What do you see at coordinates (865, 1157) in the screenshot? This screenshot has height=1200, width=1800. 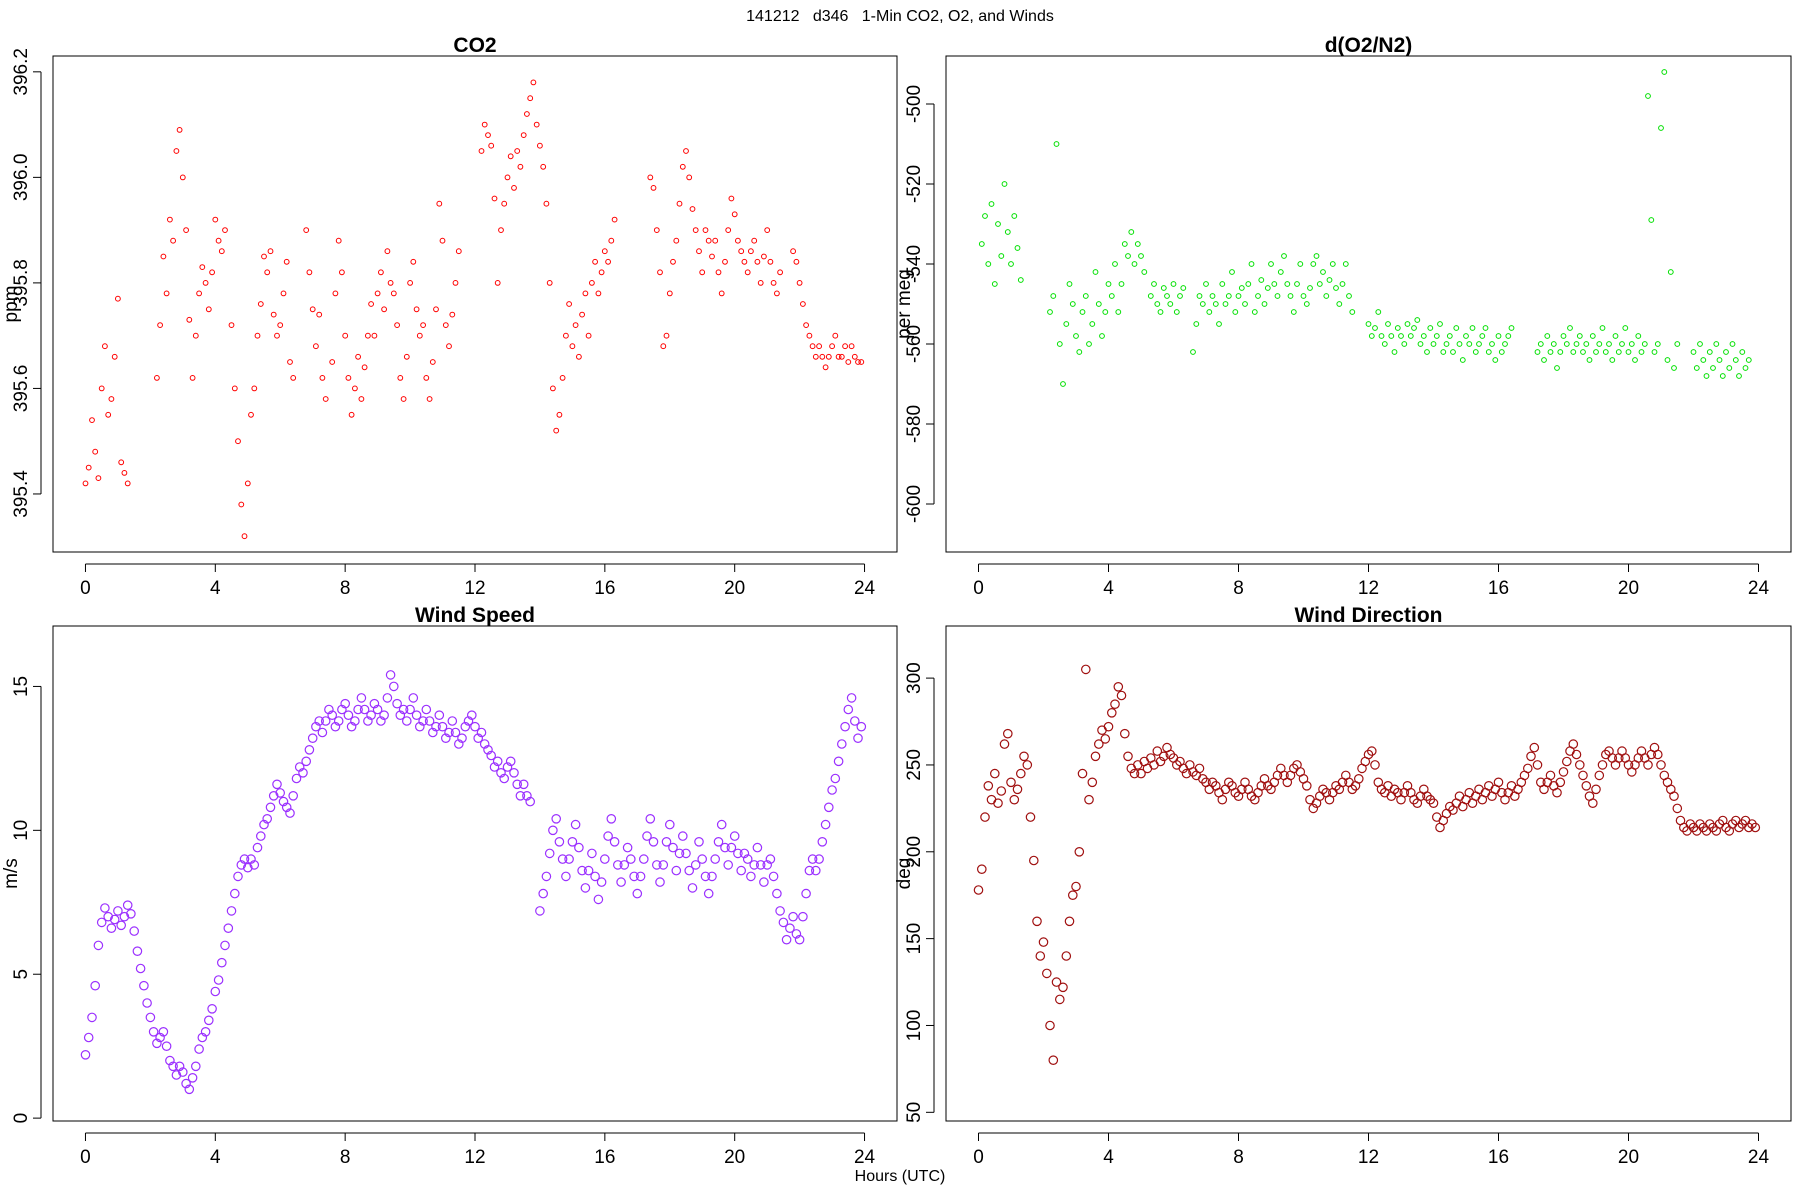 I see `chart-wind-speed-x-tick-label: 24` at bounding box center [865, 1157].